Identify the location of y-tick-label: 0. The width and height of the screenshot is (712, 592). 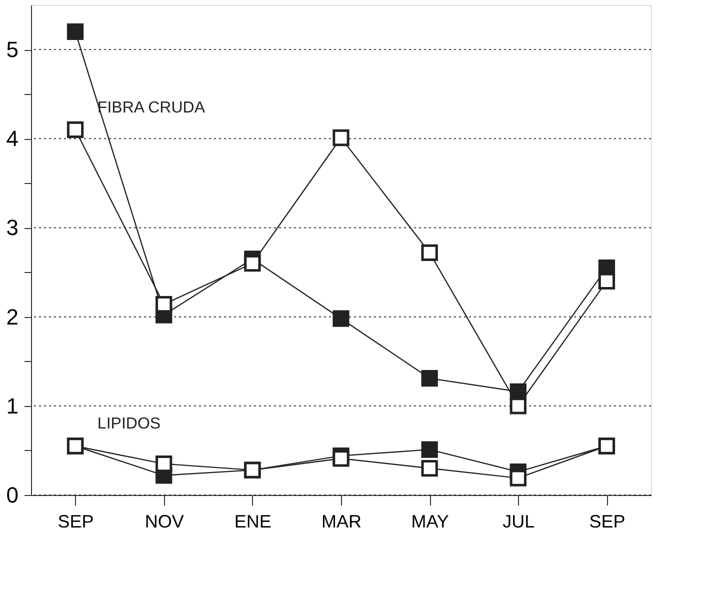
(12, 495).